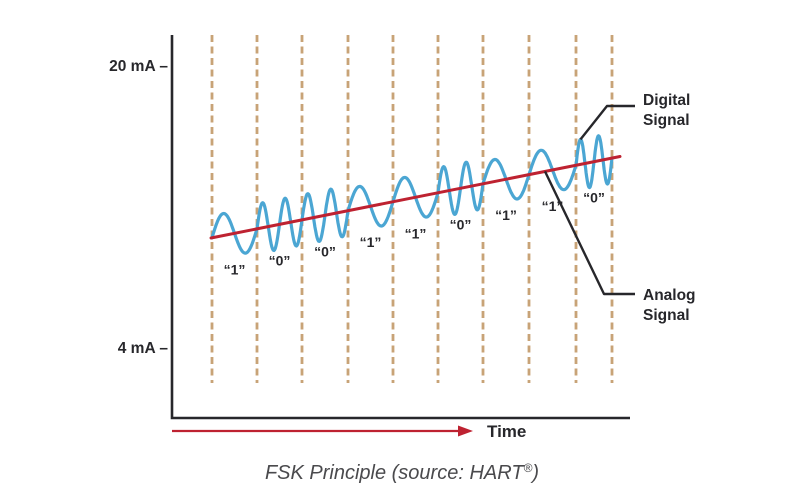 The height and width of the screenshot is (500, 800). What do you see at coordinates (666, 100) in the screenshot?
I see `digital-signal-label-line1: Digital` at bounding box center [666, 100].